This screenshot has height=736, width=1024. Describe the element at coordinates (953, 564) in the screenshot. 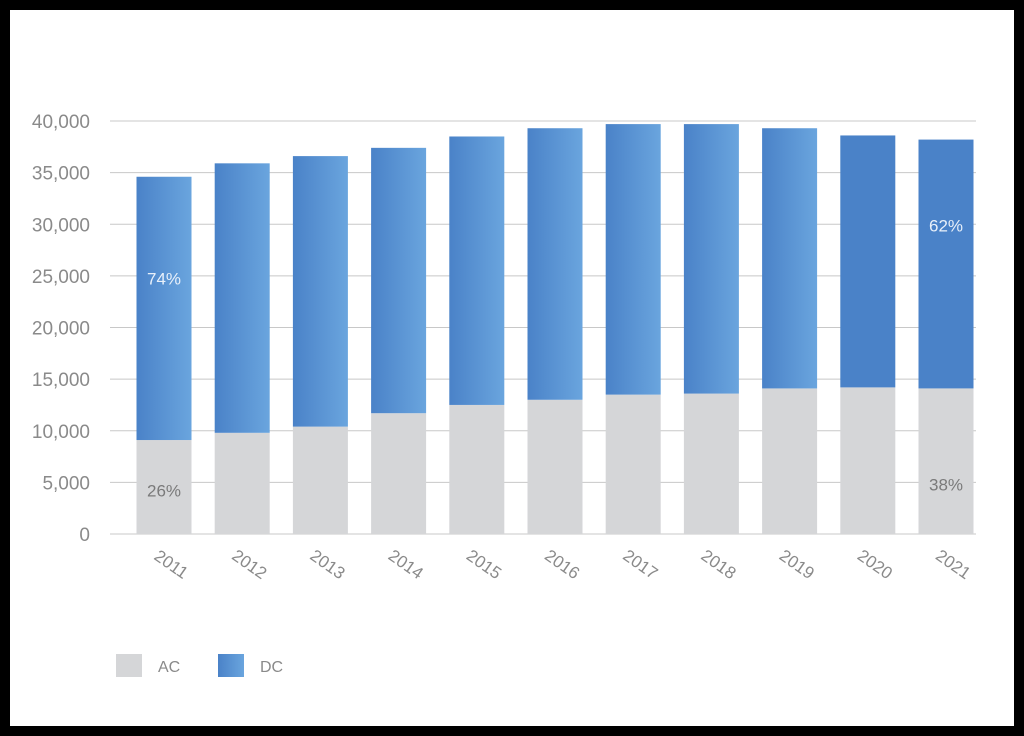

I see `x-tick-label: 2021` at that location.